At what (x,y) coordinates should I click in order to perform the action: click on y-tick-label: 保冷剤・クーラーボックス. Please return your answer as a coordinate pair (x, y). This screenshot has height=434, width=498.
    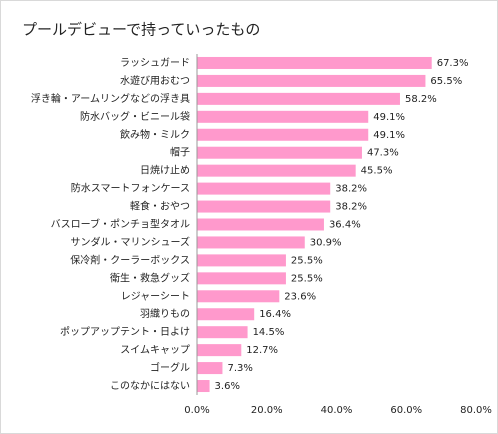
    Looking at the image, I should click on (130, 259).